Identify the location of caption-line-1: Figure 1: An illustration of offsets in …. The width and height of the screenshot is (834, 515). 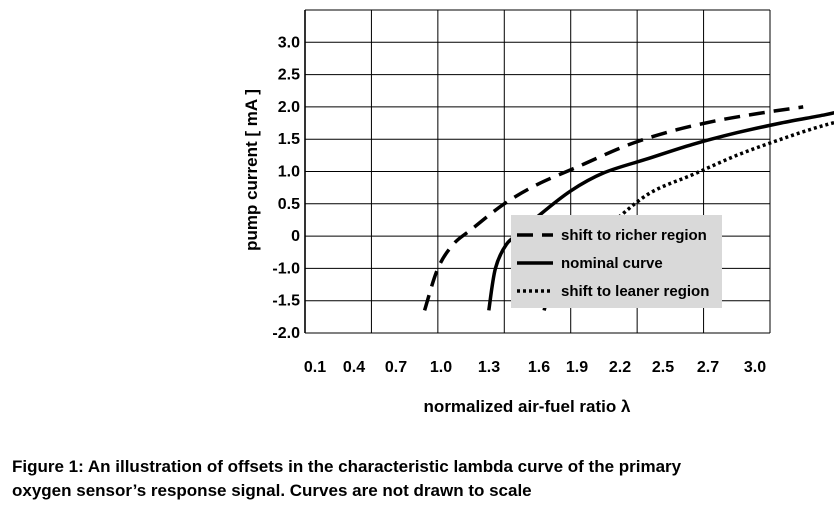
(347, 466).